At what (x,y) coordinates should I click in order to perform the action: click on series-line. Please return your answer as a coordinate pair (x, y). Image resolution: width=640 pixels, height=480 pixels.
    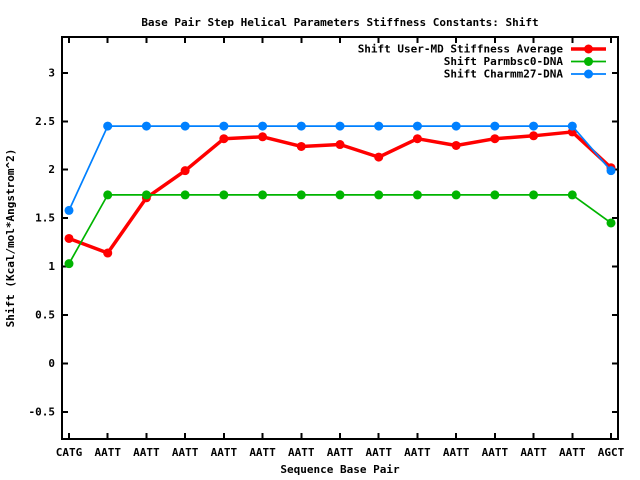
    Looking at the image, I should click on (340, 229).